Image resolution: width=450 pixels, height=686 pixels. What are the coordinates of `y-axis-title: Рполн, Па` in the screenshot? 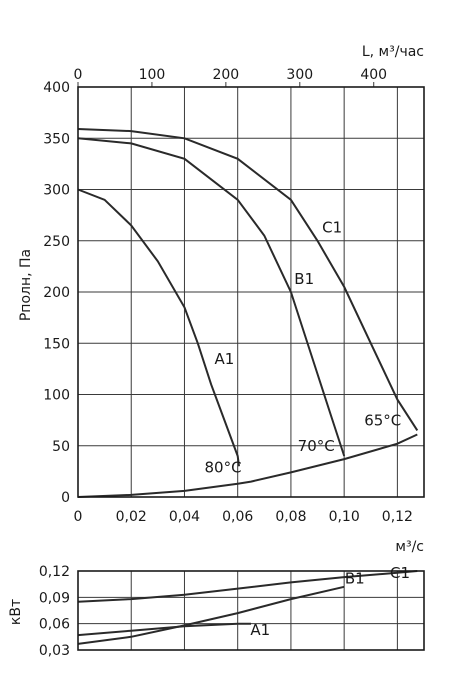 It's located at (26, 285).